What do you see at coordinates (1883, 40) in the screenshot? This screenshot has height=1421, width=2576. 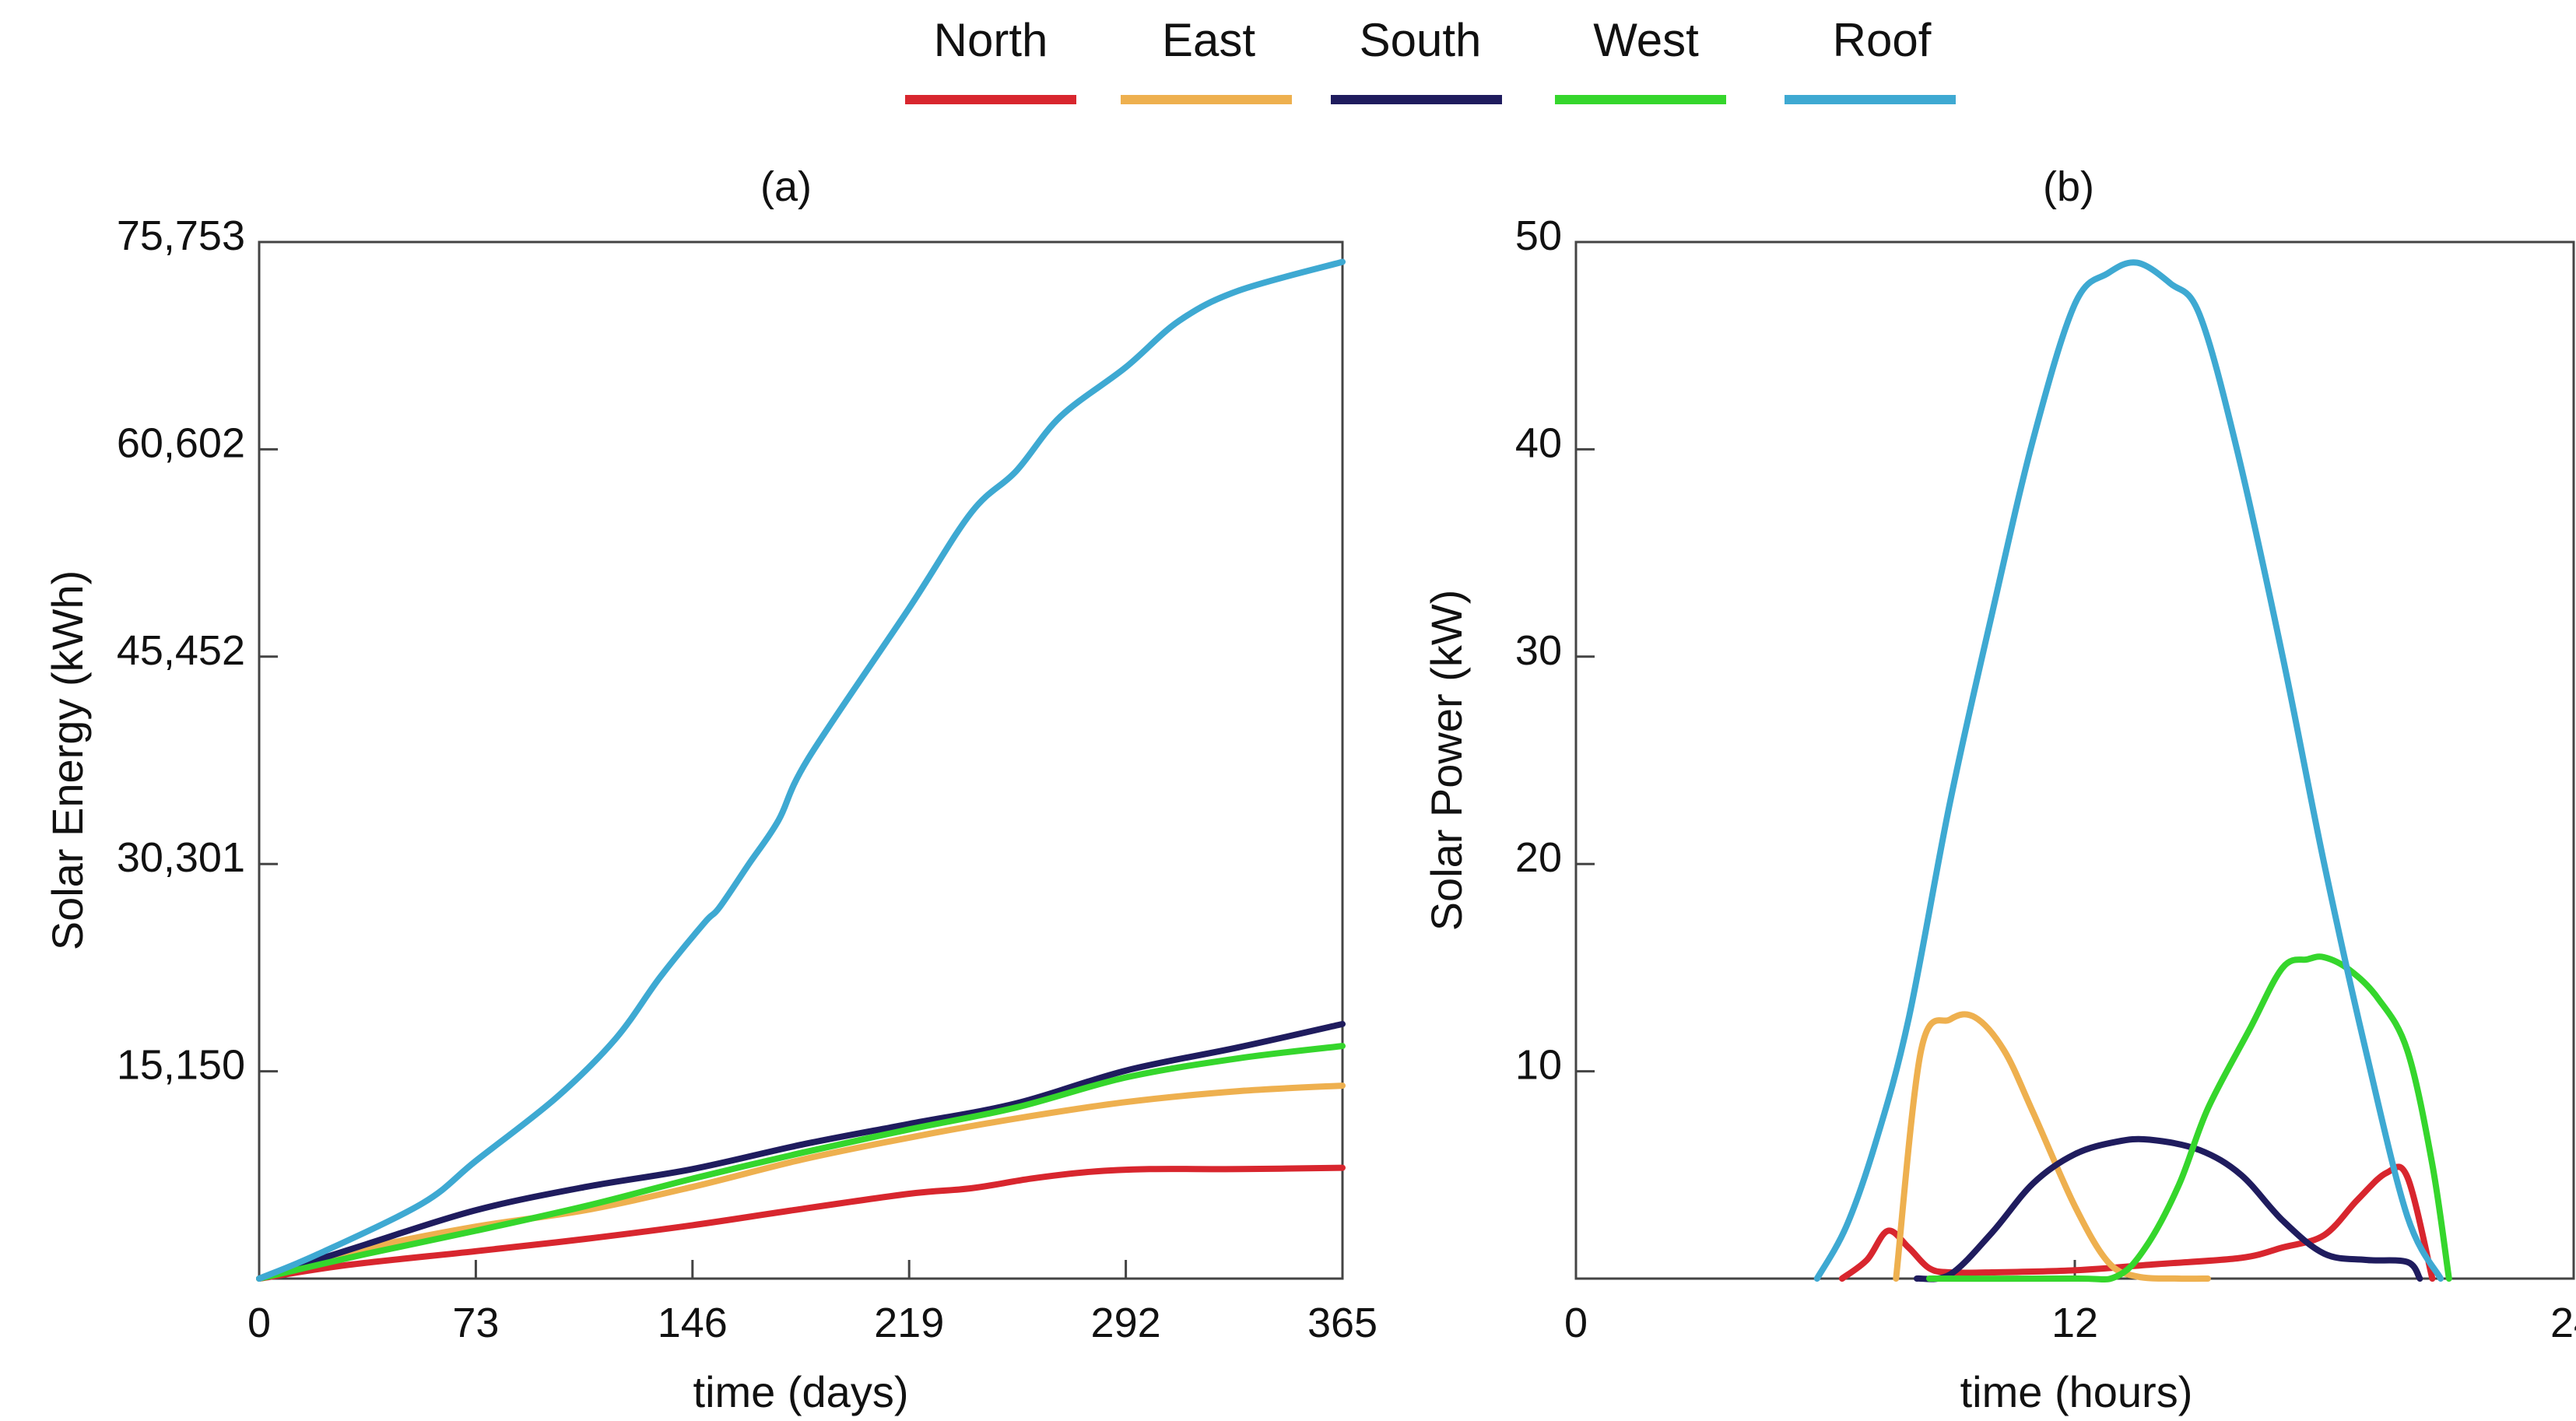 I see `legend-label-roof: Roof` at bounding box center [1883, 40].